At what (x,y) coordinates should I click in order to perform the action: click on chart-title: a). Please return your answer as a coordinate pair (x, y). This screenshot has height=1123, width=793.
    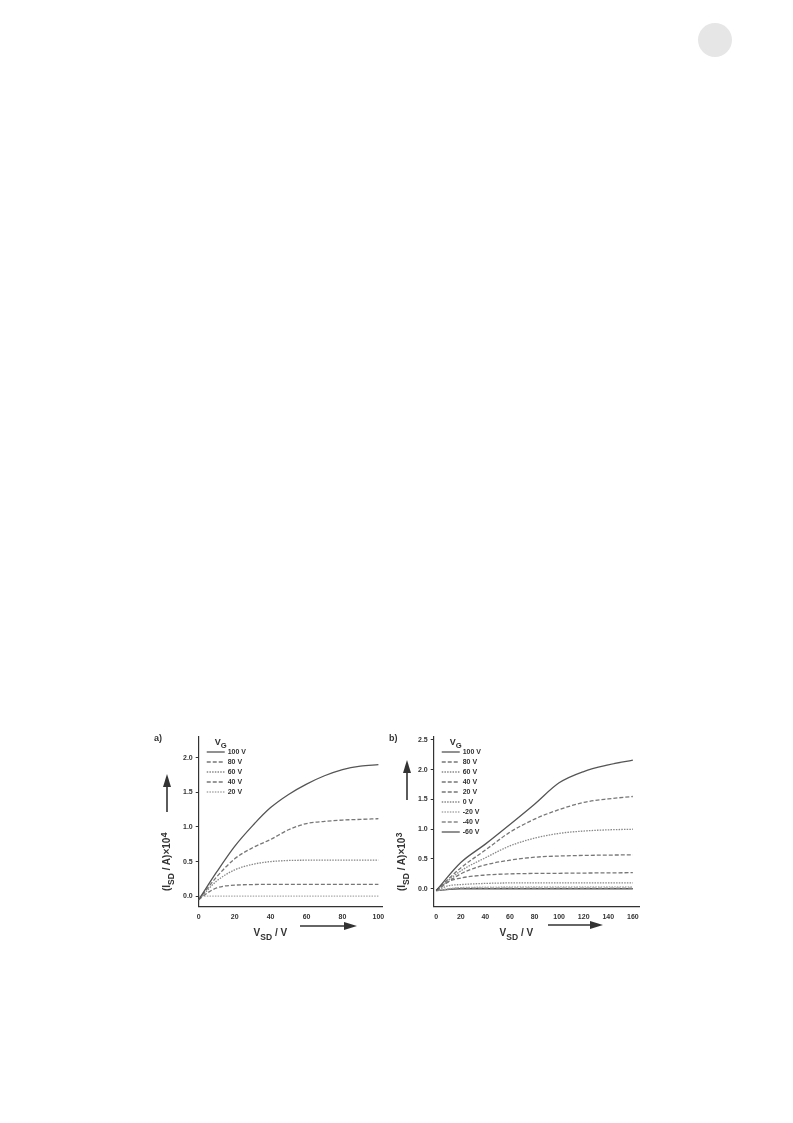
    Looking at the image, I should click on (158, 738).